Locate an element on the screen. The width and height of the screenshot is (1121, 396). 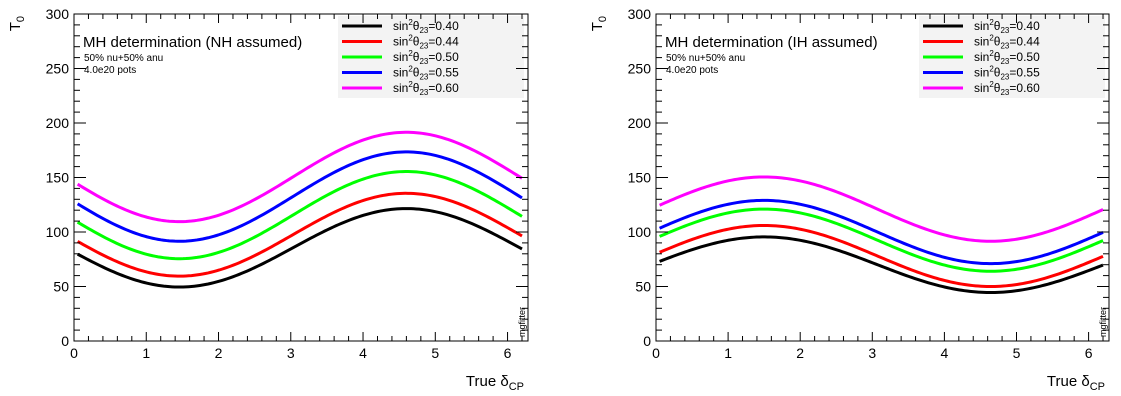
legend-entry-0.44: sin2θ23=0.44 is located at coordinates (1007, 42).